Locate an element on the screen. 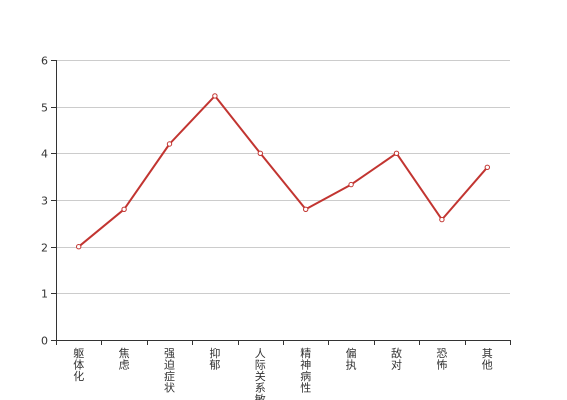 This screenshot has height=400, width=567. x-category-label: 抑郁 is located at coordinates (214, 359).